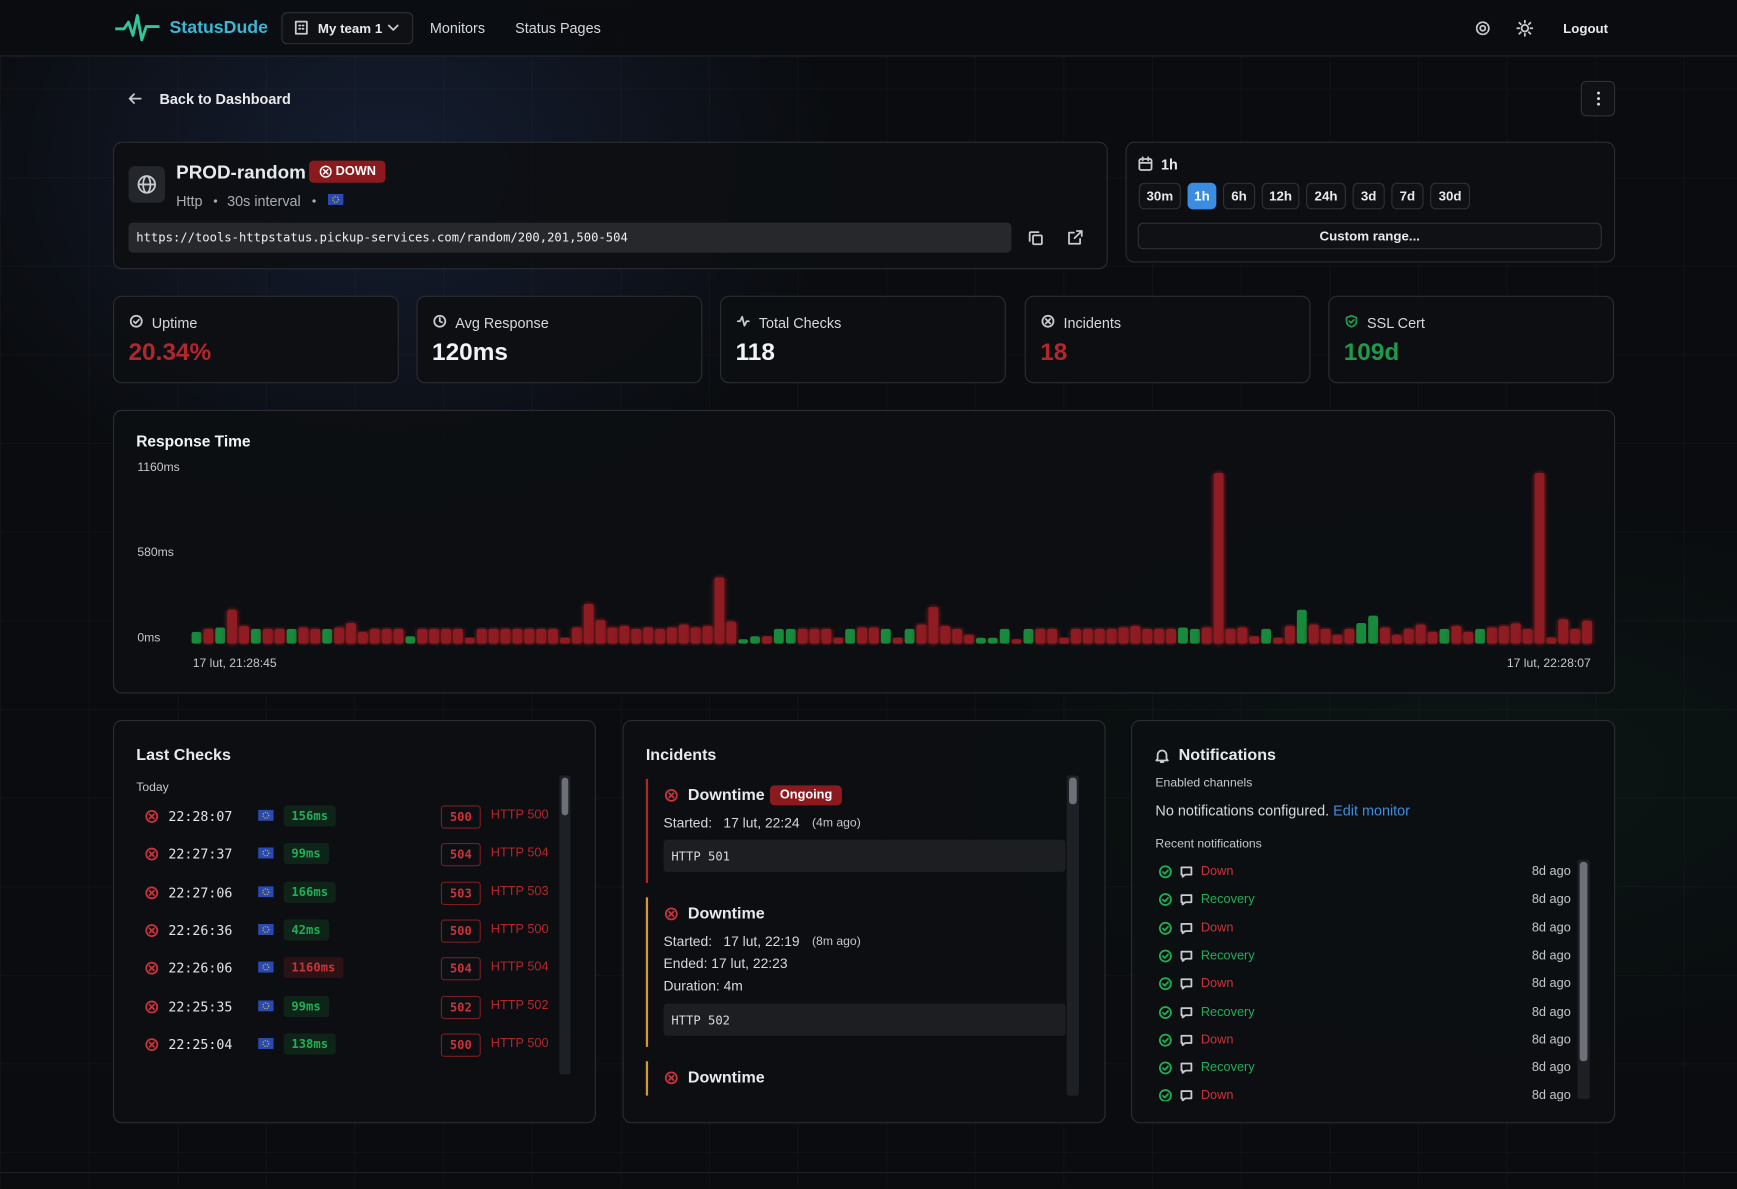 The height and width of the screenshot is (1189, 1737). Describe the element at coordinates (1281, 196) in the screenshot. I see `range-option: 12h` at that location.